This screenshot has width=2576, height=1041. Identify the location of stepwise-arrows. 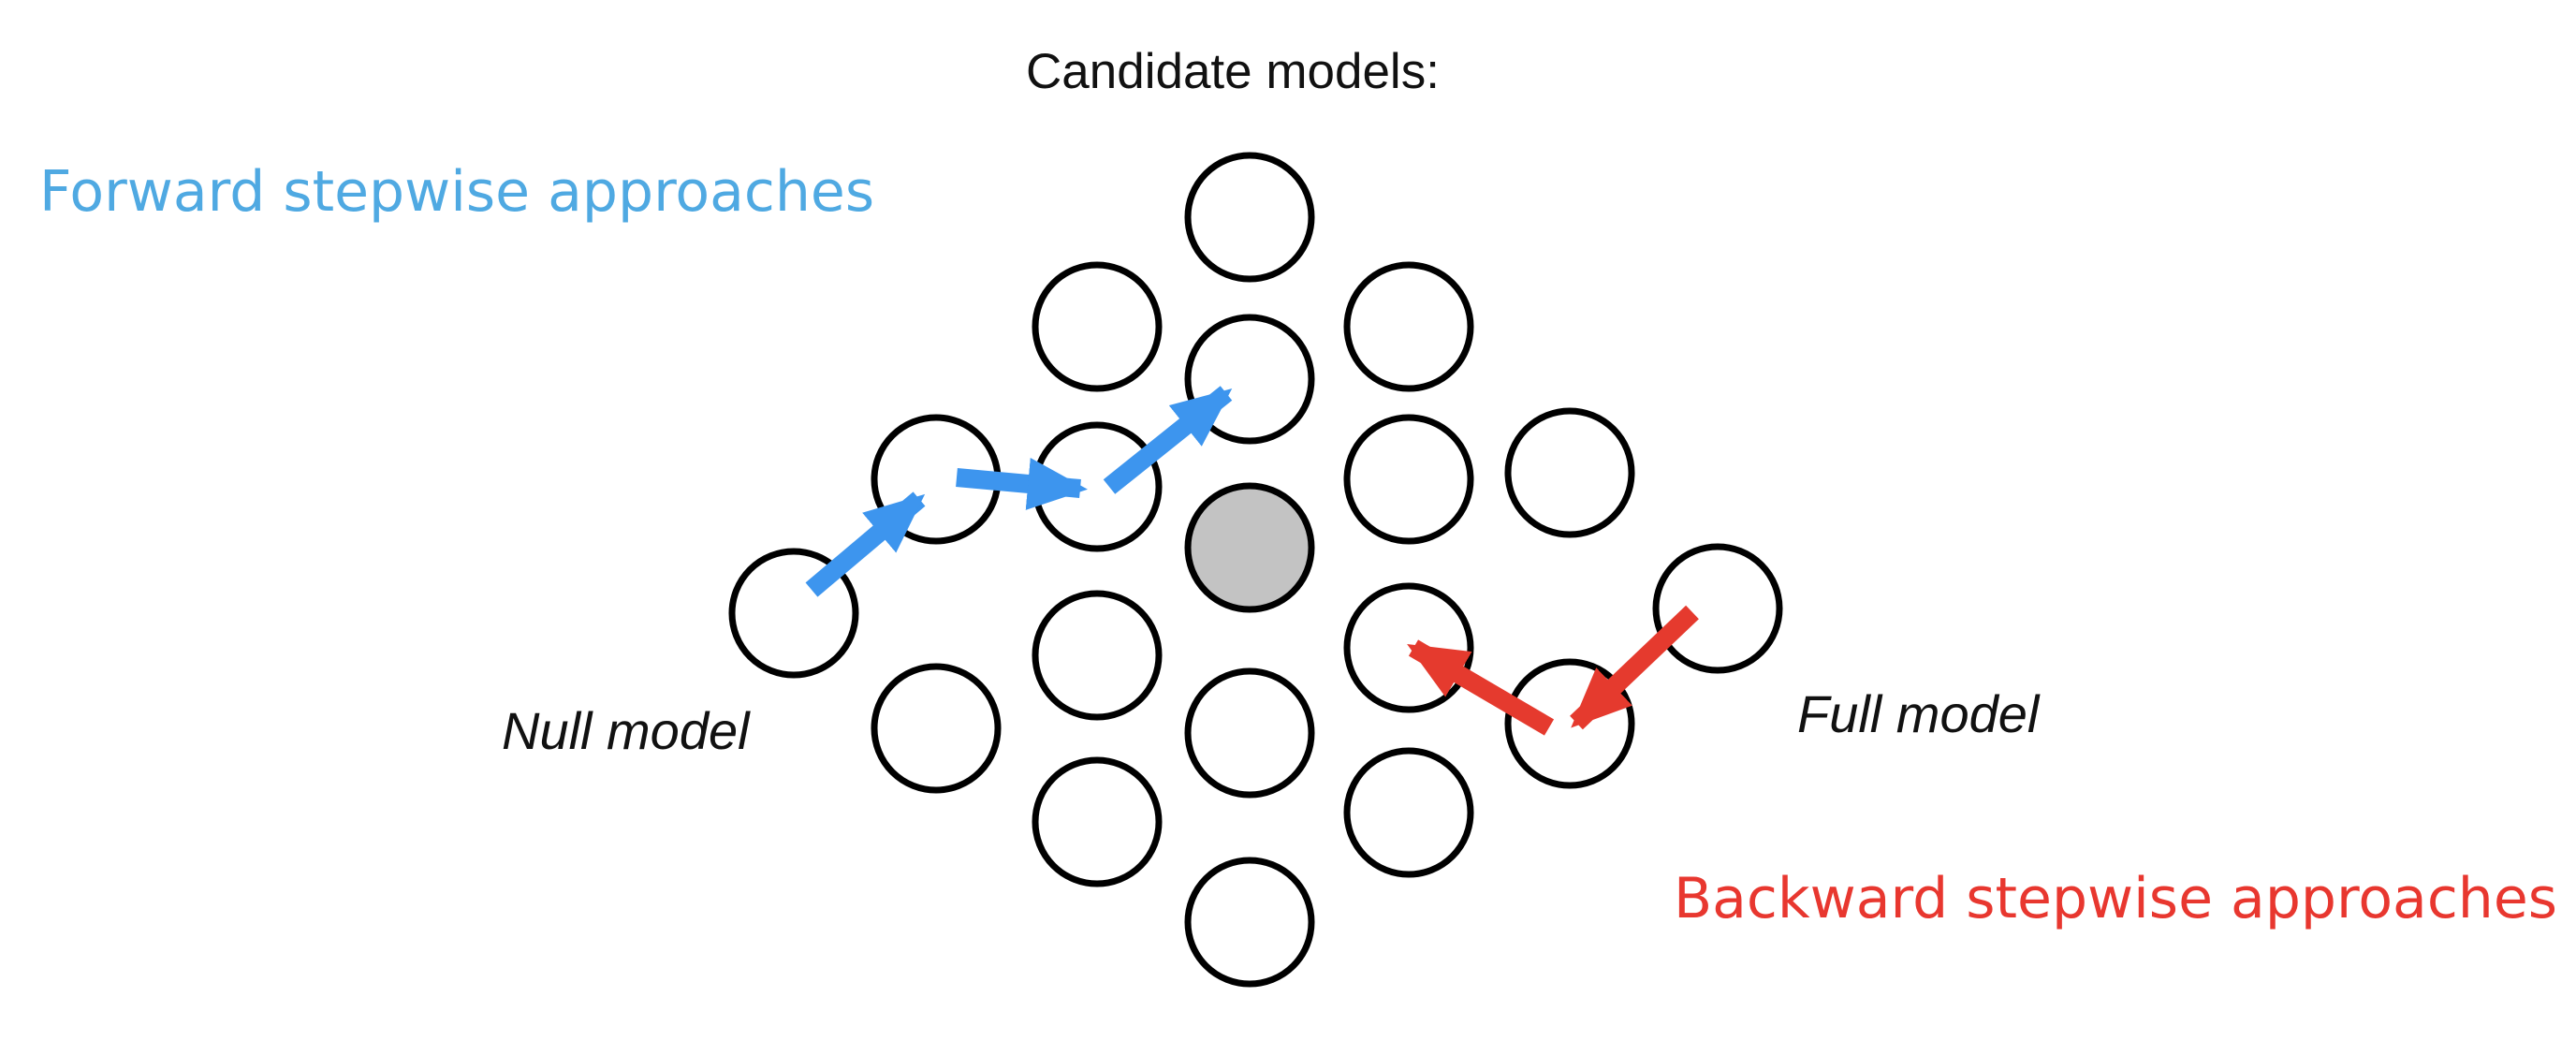
(1252, 561).